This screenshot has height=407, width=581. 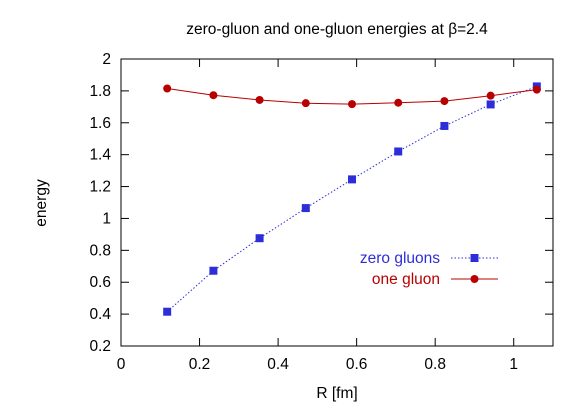 What do you see at coordinates (200, 364) in the screenshot?
I see `x-tick-label: 0.2` at bounding box center [200, 364].